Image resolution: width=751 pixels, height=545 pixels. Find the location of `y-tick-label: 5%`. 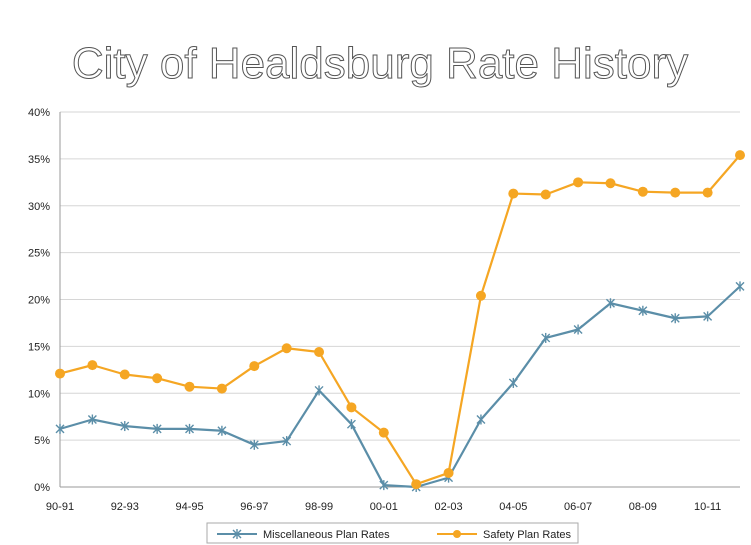

y-tick-label: 5% is located at coordinates (42, 441).